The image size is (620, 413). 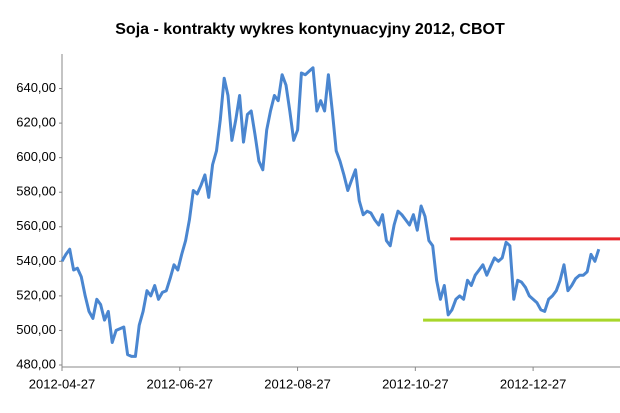 I want to click on y-tick-label: 540,00, so click(x=36, y=260).